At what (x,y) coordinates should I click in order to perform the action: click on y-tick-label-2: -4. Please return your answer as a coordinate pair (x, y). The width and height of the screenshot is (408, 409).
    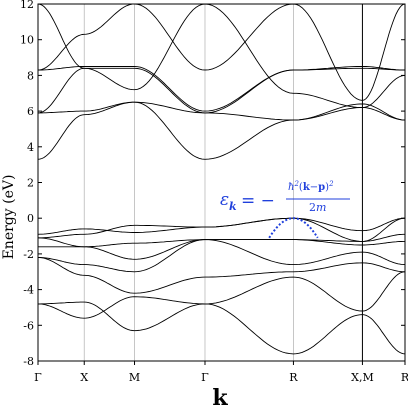
    Looking at the image, I should click on (28, 290).